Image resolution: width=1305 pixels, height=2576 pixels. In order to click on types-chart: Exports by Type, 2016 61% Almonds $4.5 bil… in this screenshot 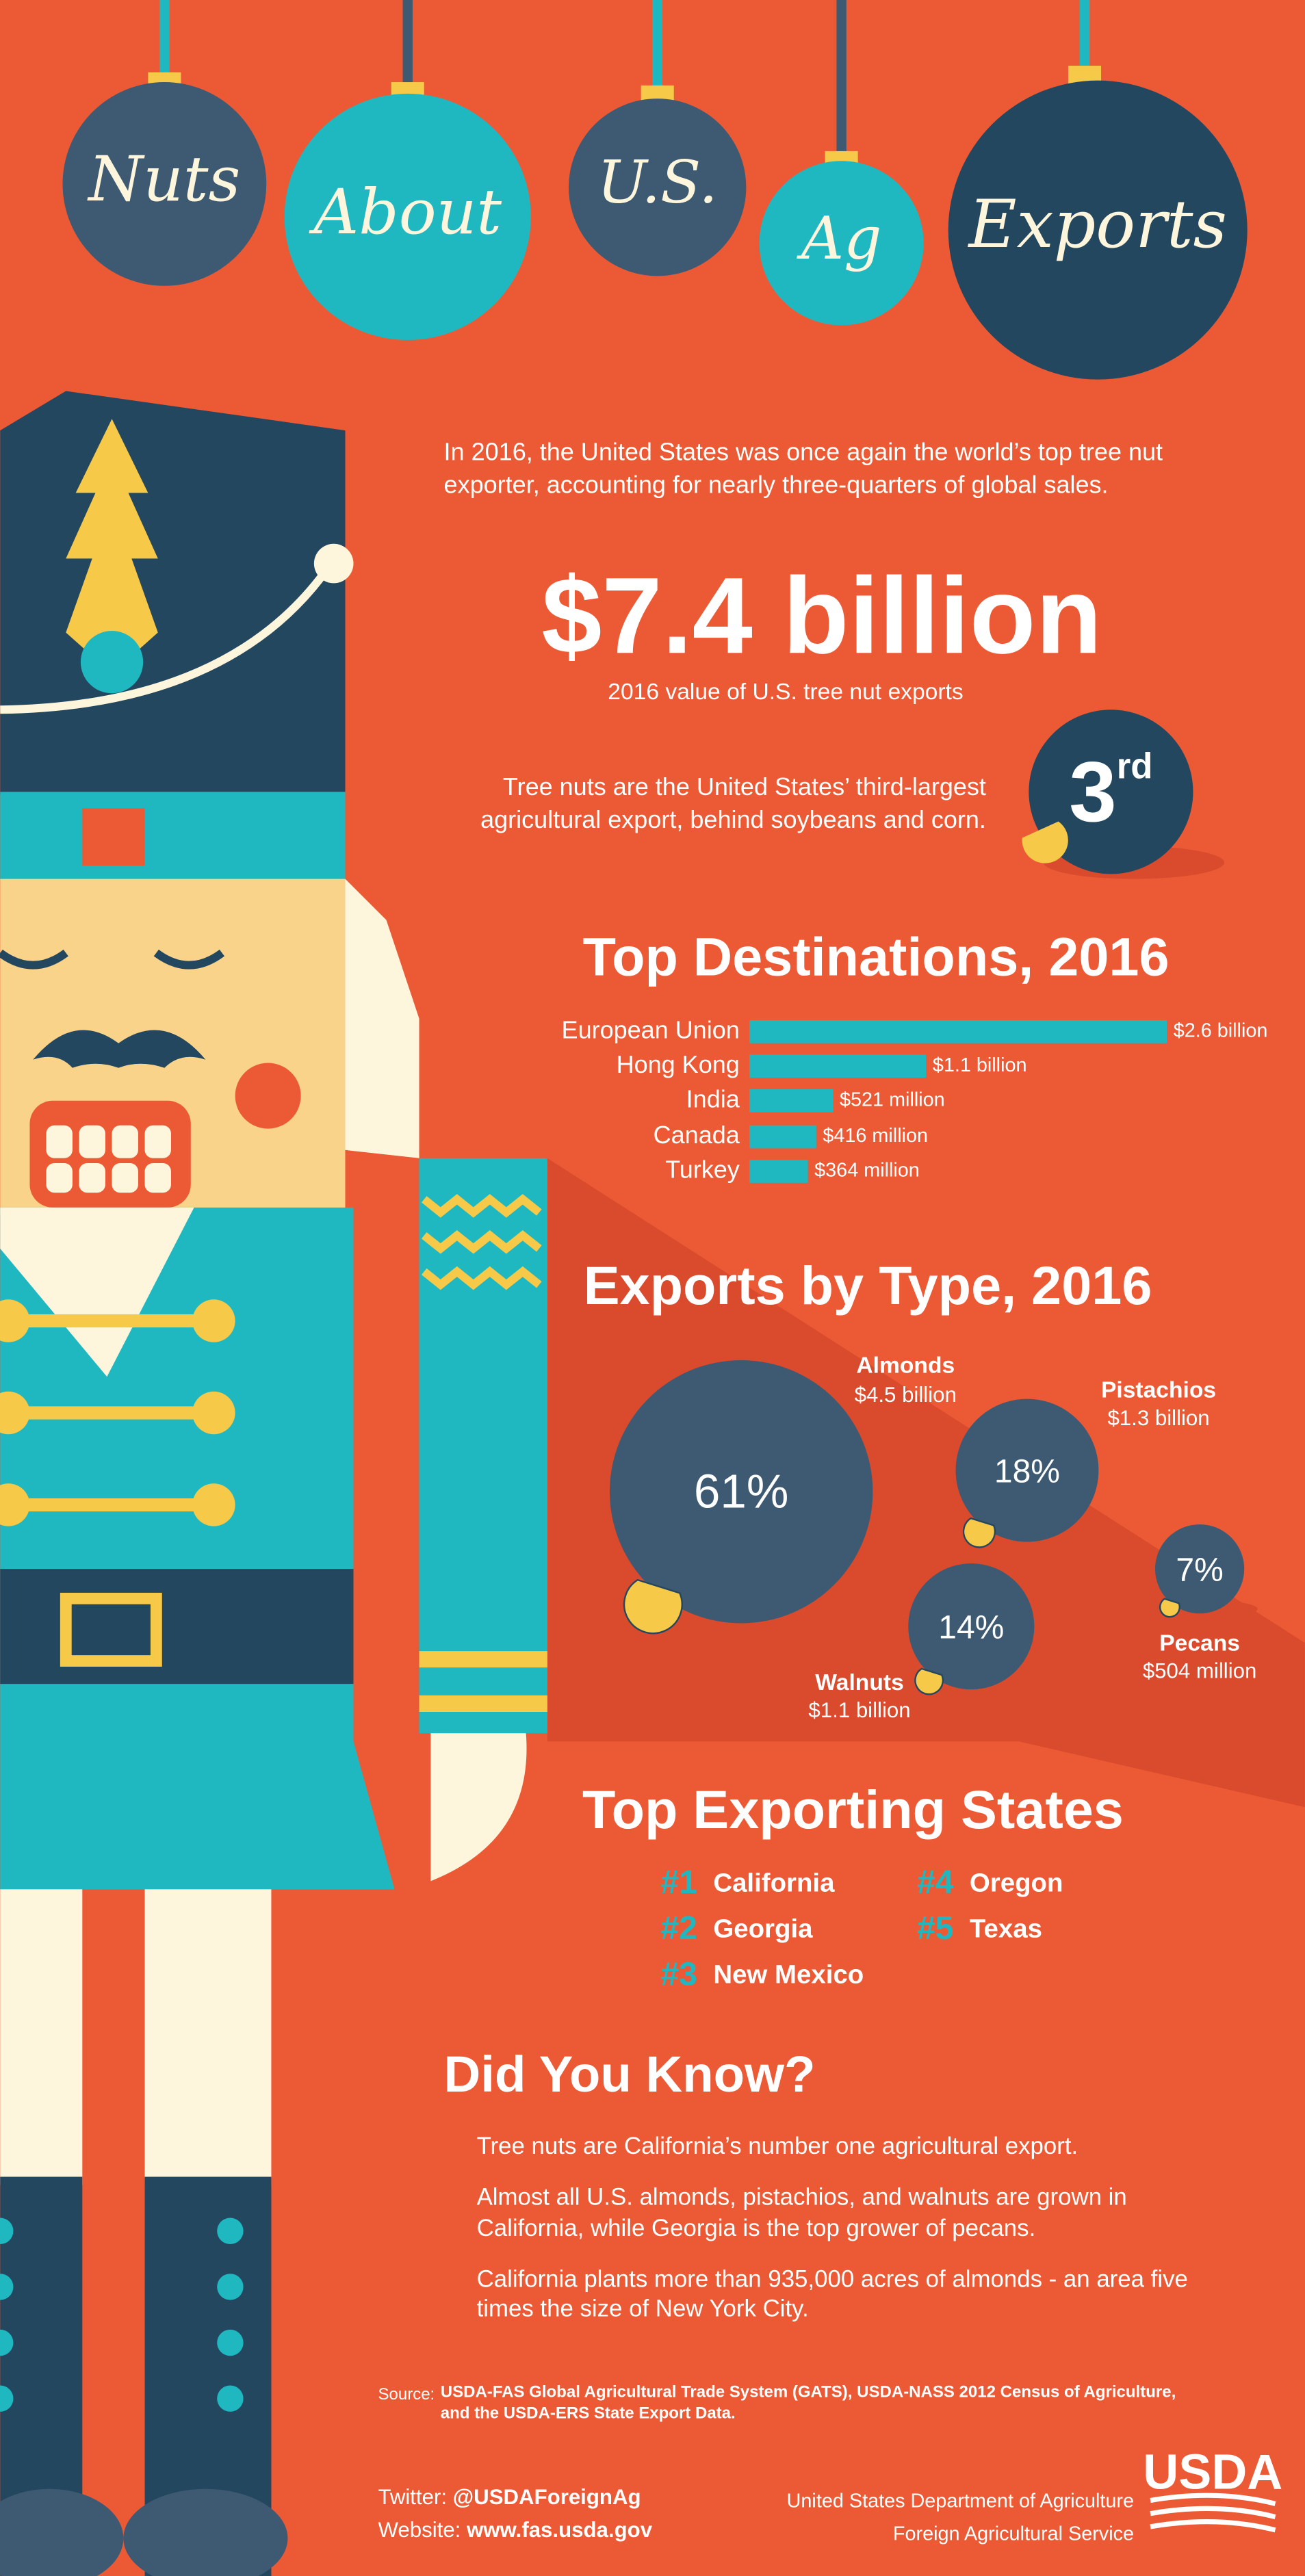, I will do `click(921, 1489)`.